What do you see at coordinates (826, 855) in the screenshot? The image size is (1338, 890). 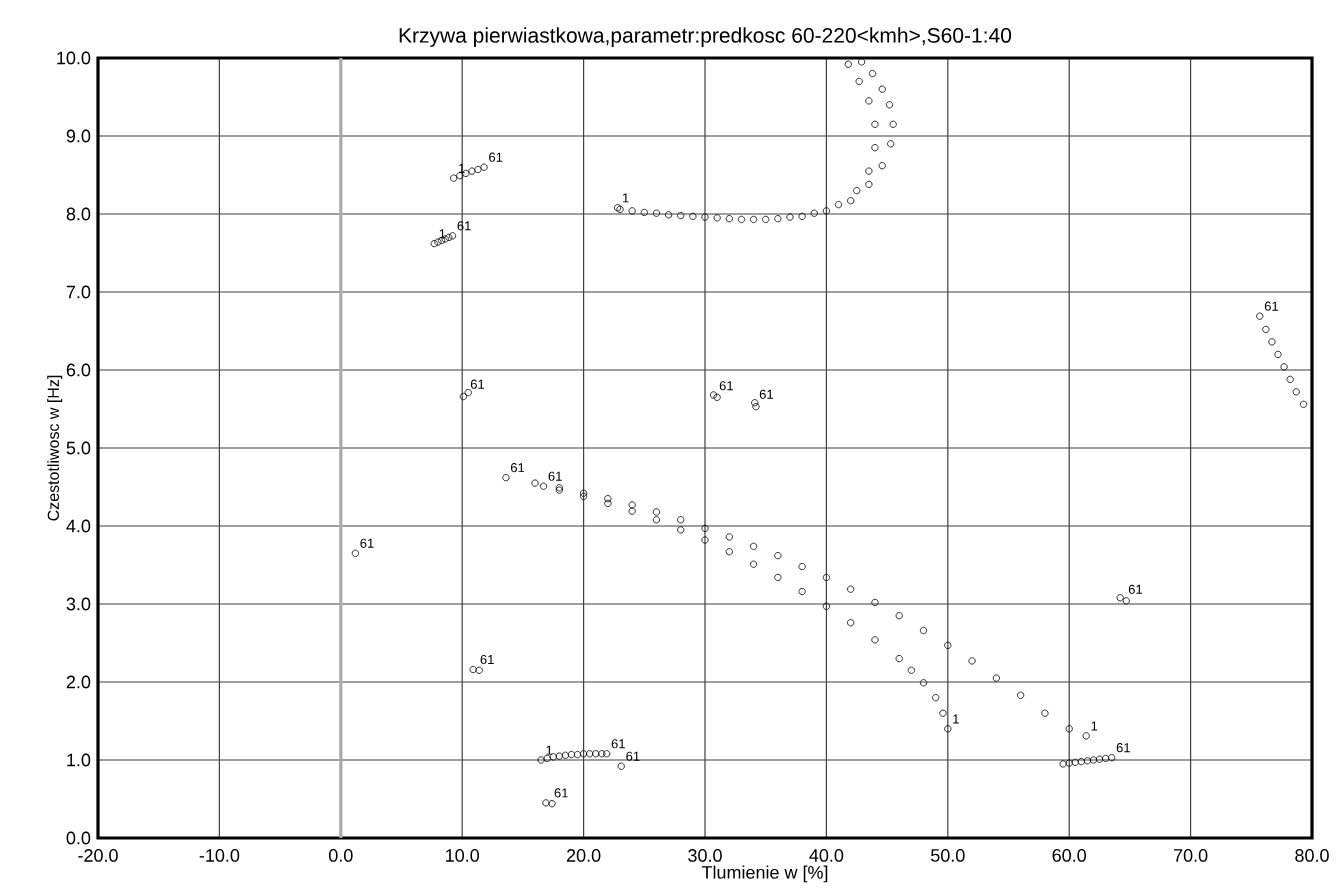 I see `x-tick-label: 40.0` at bounding box center [826, 855].